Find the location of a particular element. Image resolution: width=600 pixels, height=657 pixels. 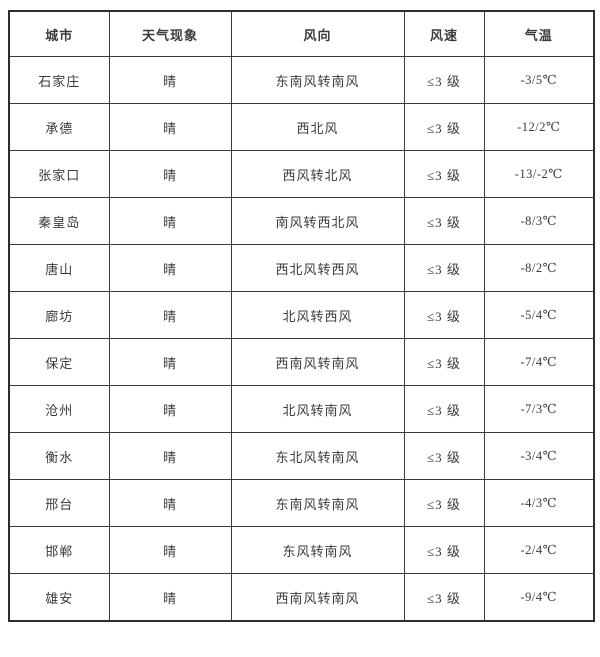

cell-city: 邯郸 is located at coordinates (59, 550).